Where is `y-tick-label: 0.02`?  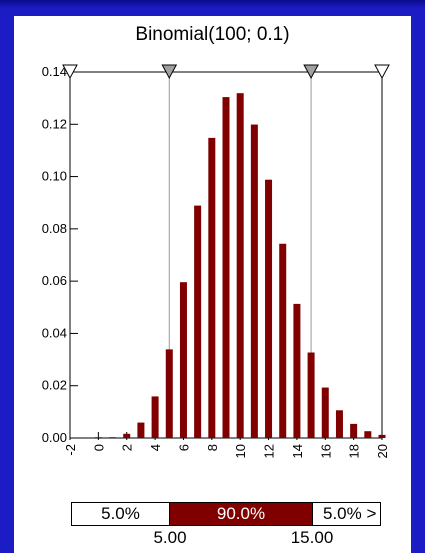 y-tick-label: 0.02 is located at coordinates (54, 385).